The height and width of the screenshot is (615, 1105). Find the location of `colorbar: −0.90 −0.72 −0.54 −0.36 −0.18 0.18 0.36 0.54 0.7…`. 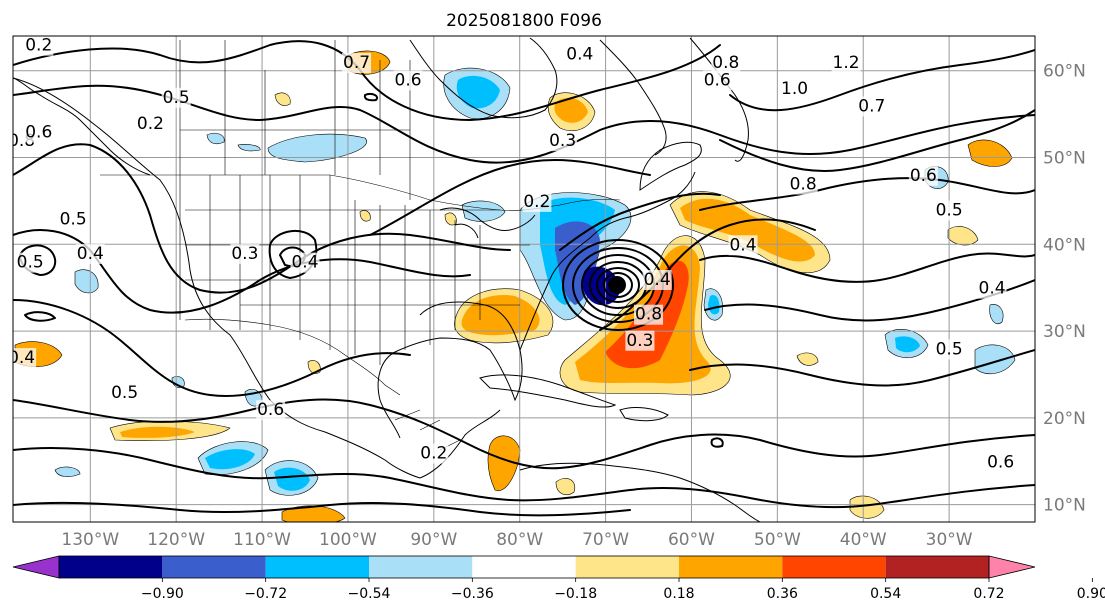

colorbar: −0.90 −0.72 −0.54 −0.36 −0.18 0.18 0.36 0.54 0.7… is located at coordinates (558, 578).